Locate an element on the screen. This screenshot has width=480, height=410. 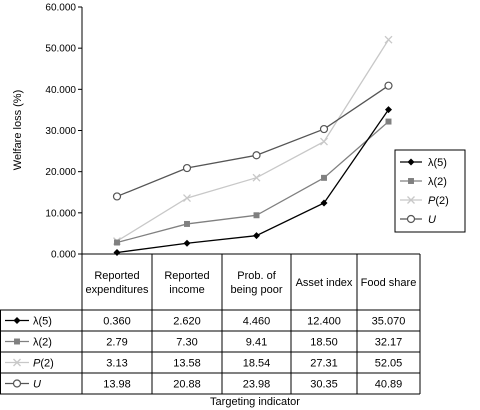
table-cell: 18.54 is located at coordinates (257, 364).